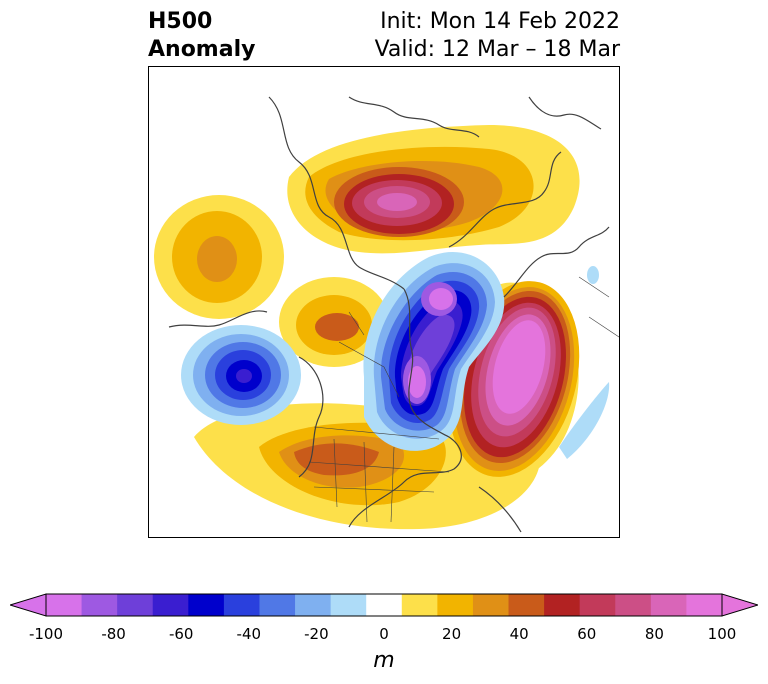 This screenshot has width=768, height=684. I want to click on colorbar-max-extend, so click(739, 605).